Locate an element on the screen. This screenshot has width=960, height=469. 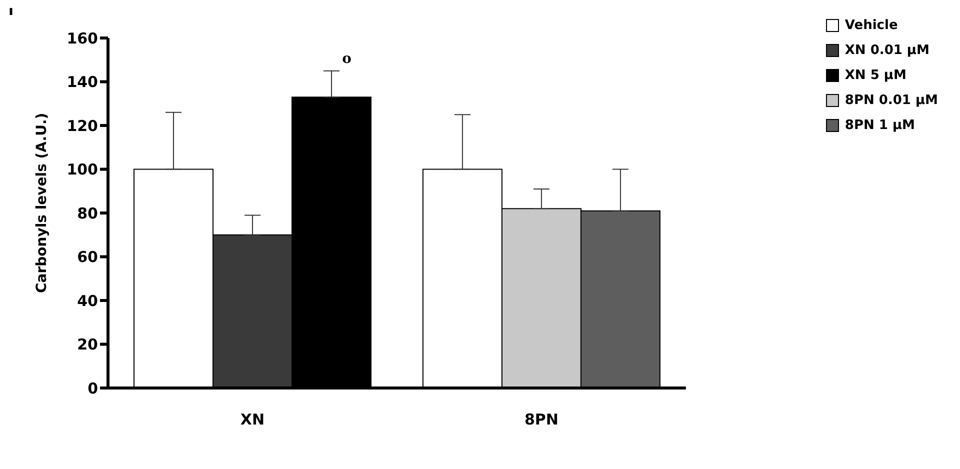
legend-label: Vehicle is located at coordinates (871, 25).